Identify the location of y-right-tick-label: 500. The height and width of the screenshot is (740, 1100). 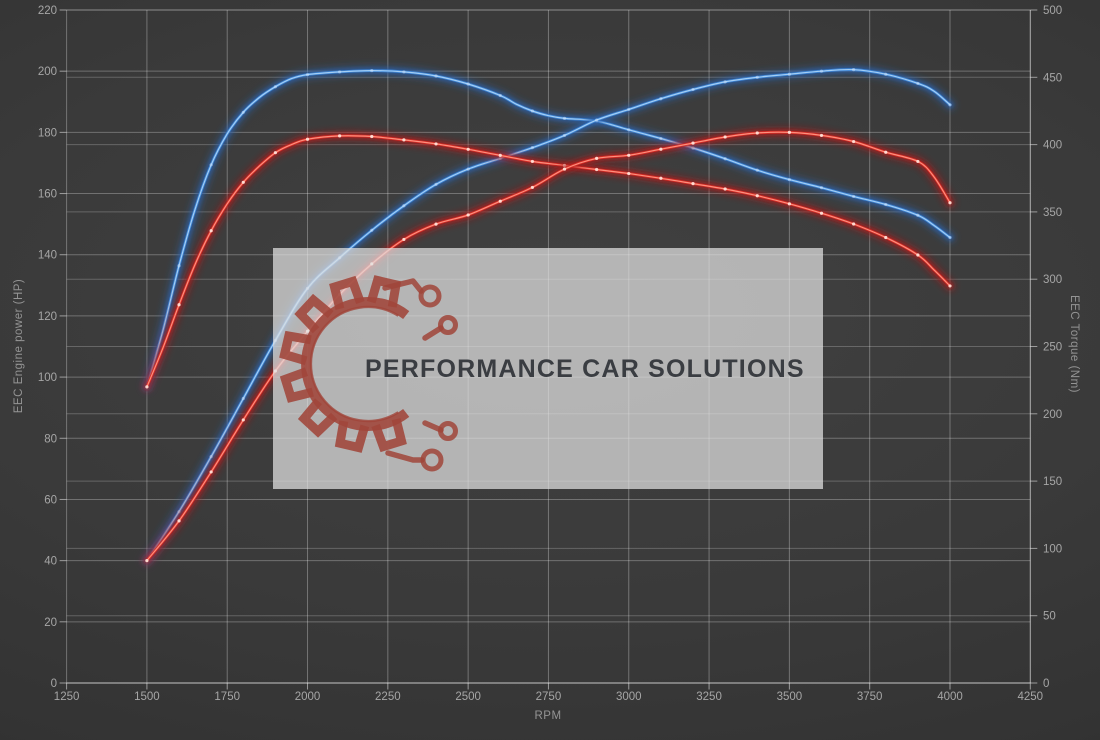
(1052, 11).